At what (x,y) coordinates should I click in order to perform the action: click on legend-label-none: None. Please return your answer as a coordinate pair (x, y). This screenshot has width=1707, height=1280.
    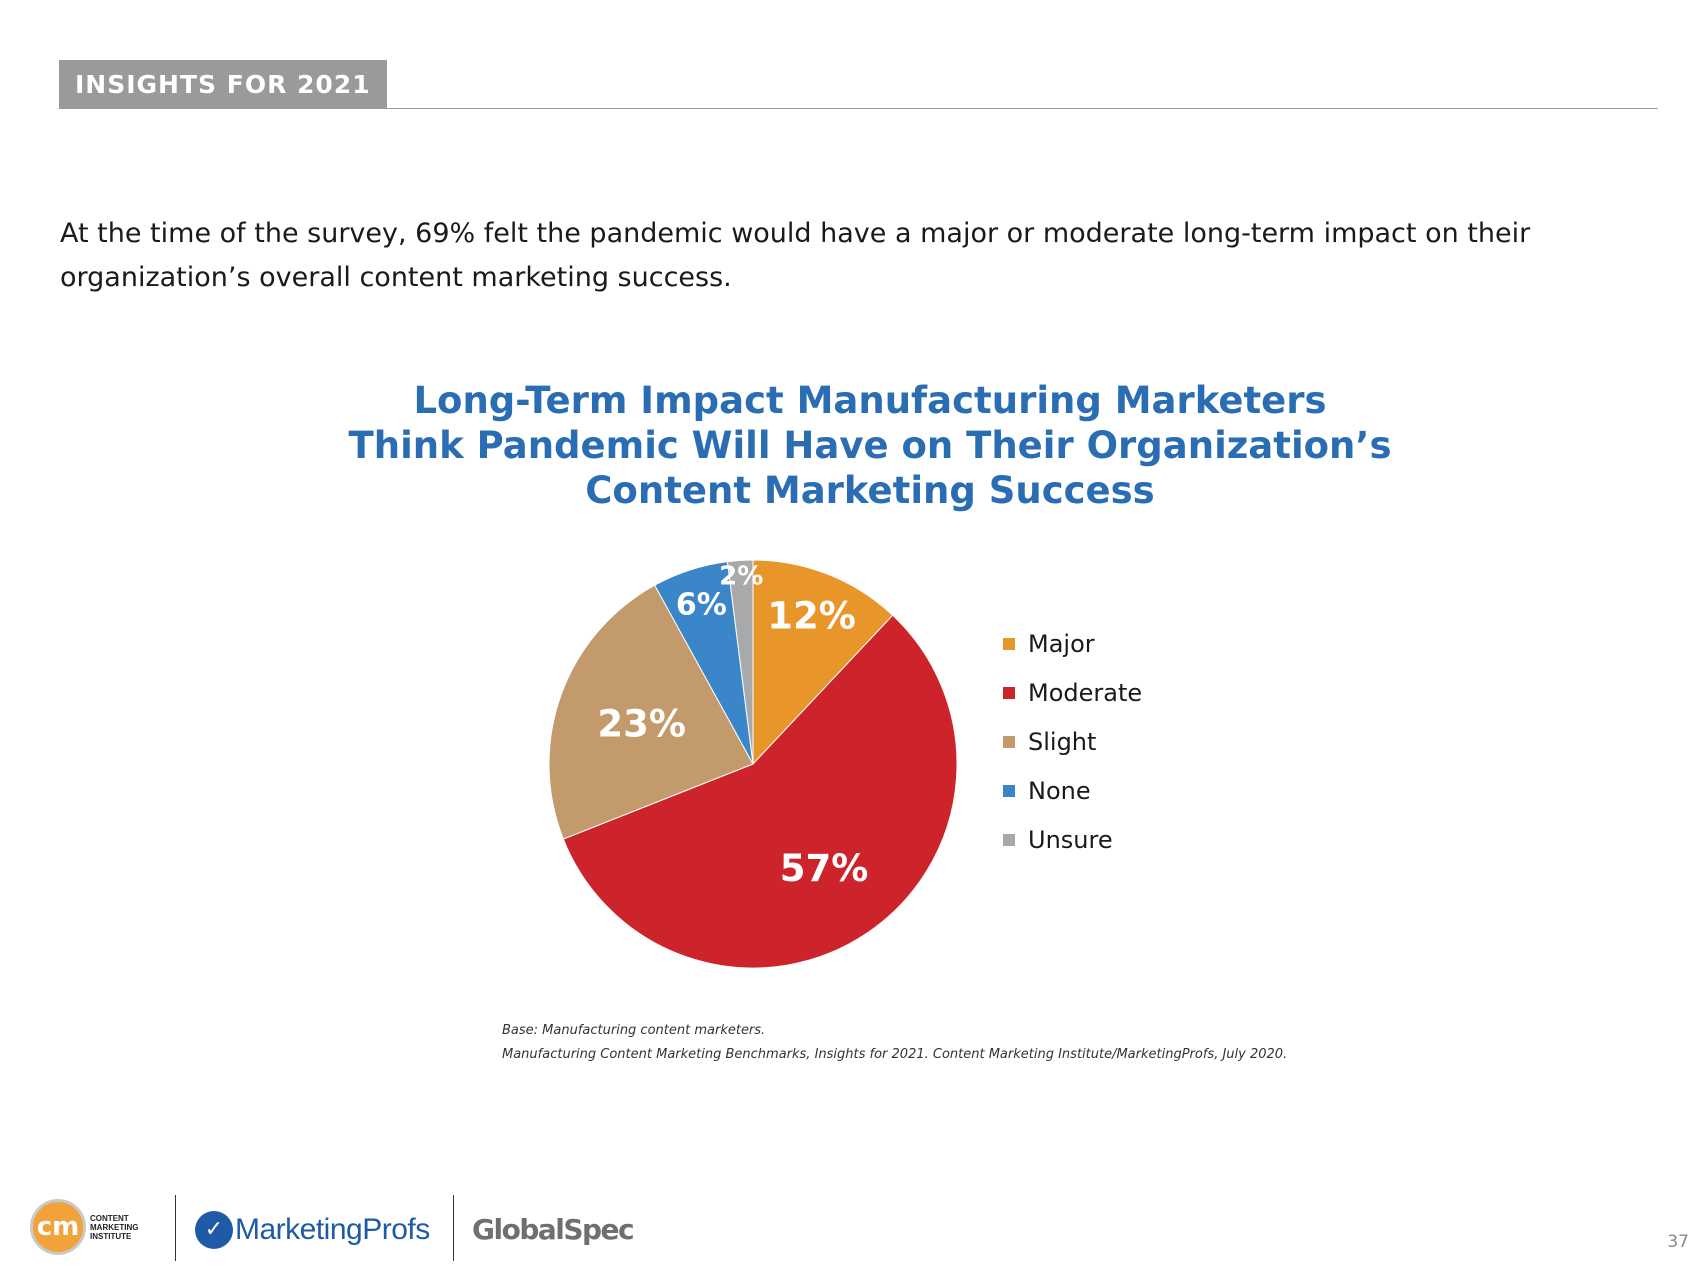
    Looking at the image, I should click on (1059, 790).